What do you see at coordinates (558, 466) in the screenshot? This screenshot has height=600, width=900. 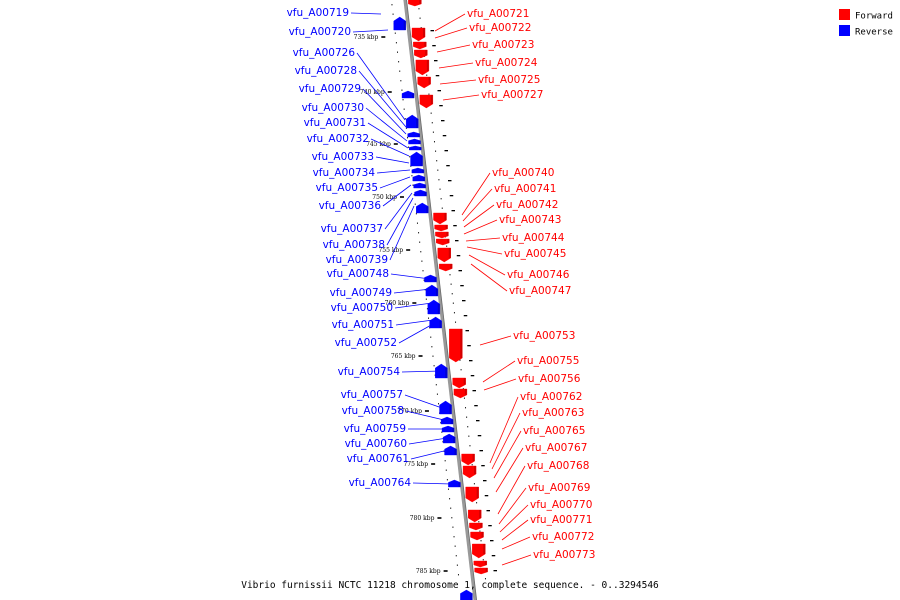 I see `forward-gene-label: vfu_A00768` at bounding box center [558, 466].